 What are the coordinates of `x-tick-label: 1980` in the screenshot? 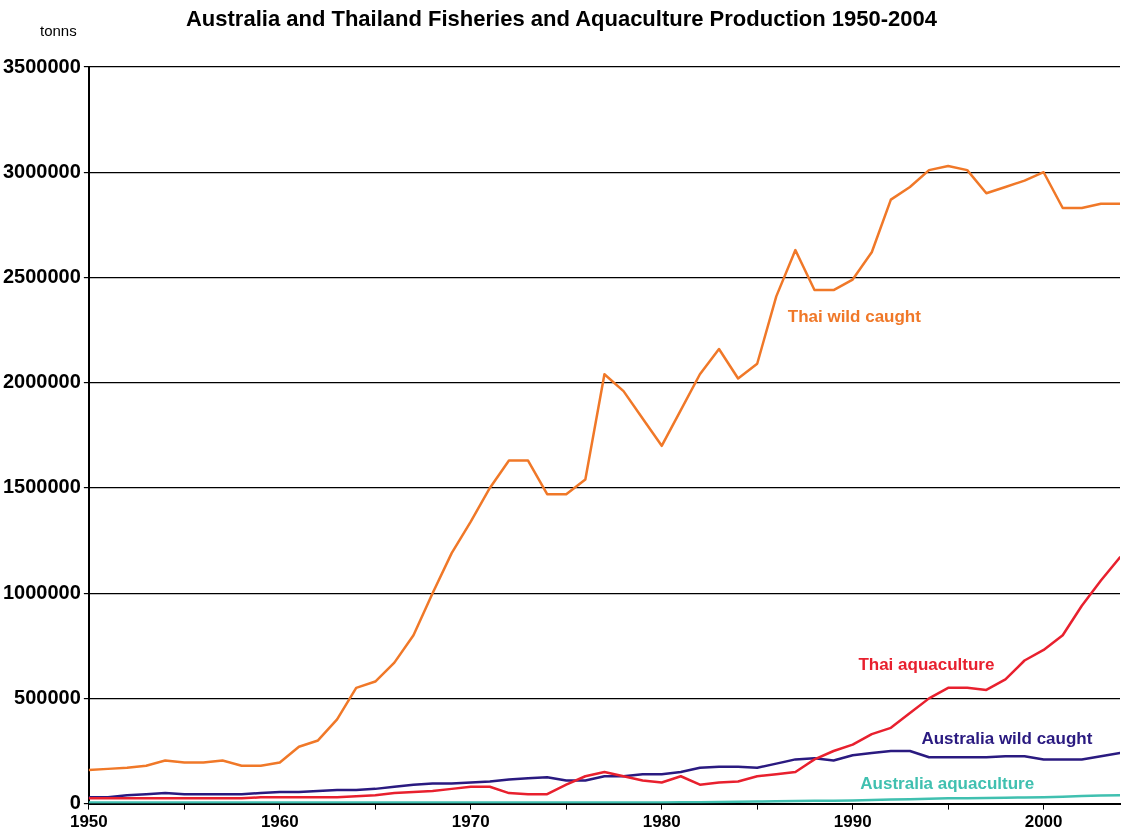 It's located at (661, 822).